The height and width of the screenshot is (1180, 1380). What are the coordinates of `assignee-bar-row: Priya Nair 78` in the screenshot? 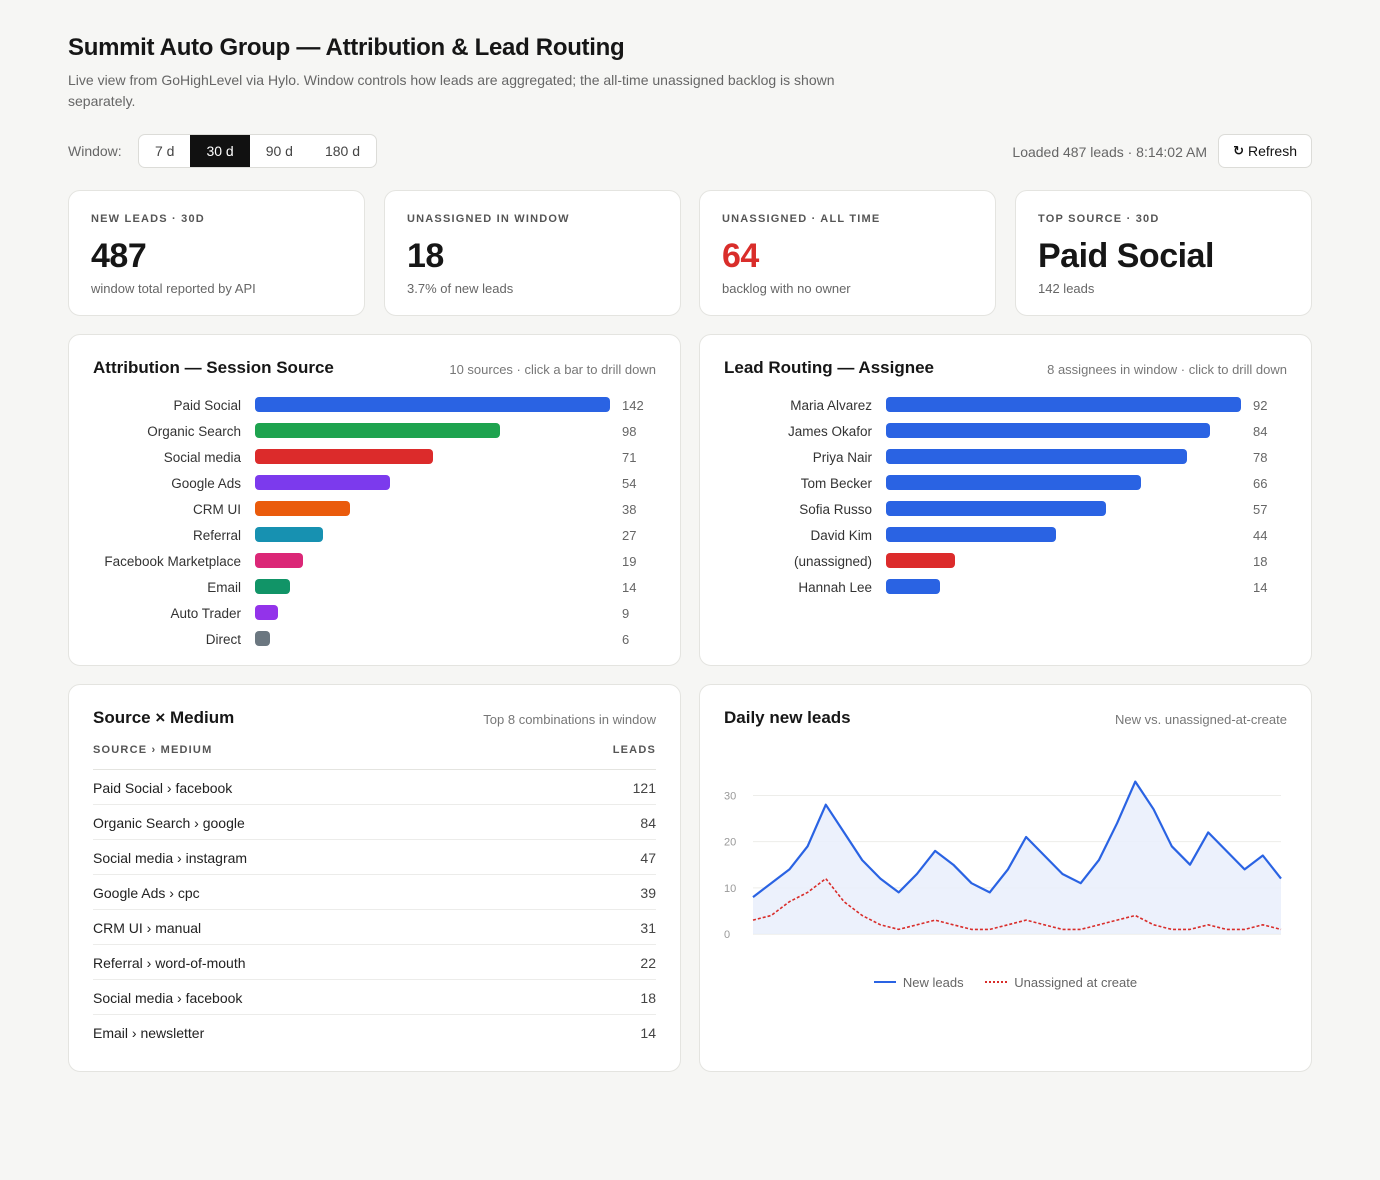 It's located at (1005, 458).